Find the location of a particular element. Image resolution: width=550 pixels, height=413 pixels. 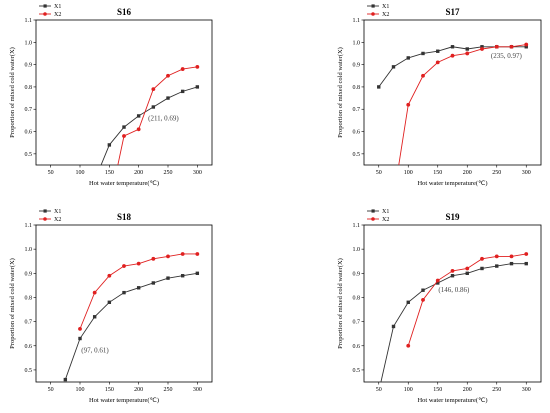

y-tick-label: 0.8 is located at coordinates (357, 298).